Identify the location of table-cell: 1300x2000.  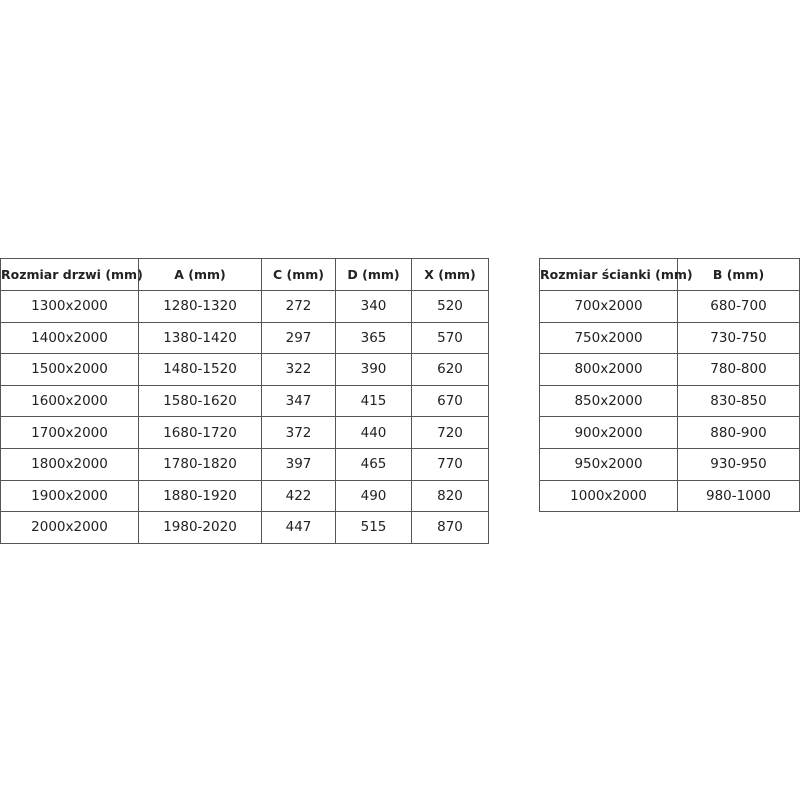
(69, 306).